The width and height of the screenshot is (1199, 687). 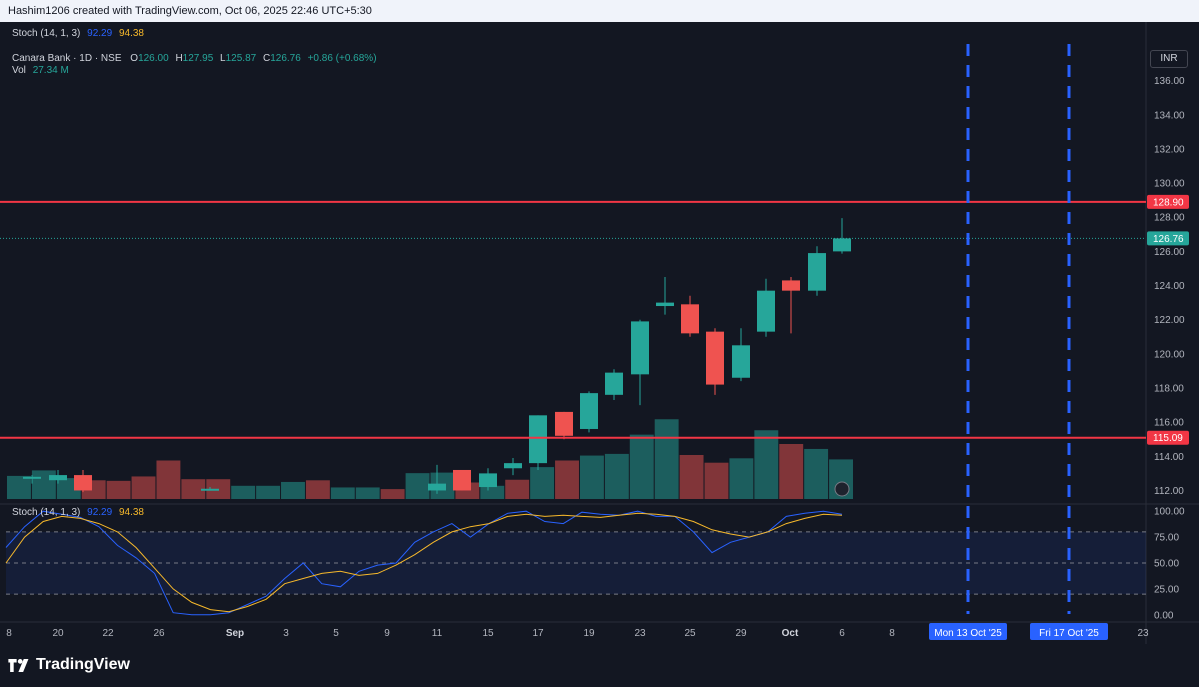 I want to click on stoch-name: Stoch (14, 1, 3), so click(x=46, y=512).